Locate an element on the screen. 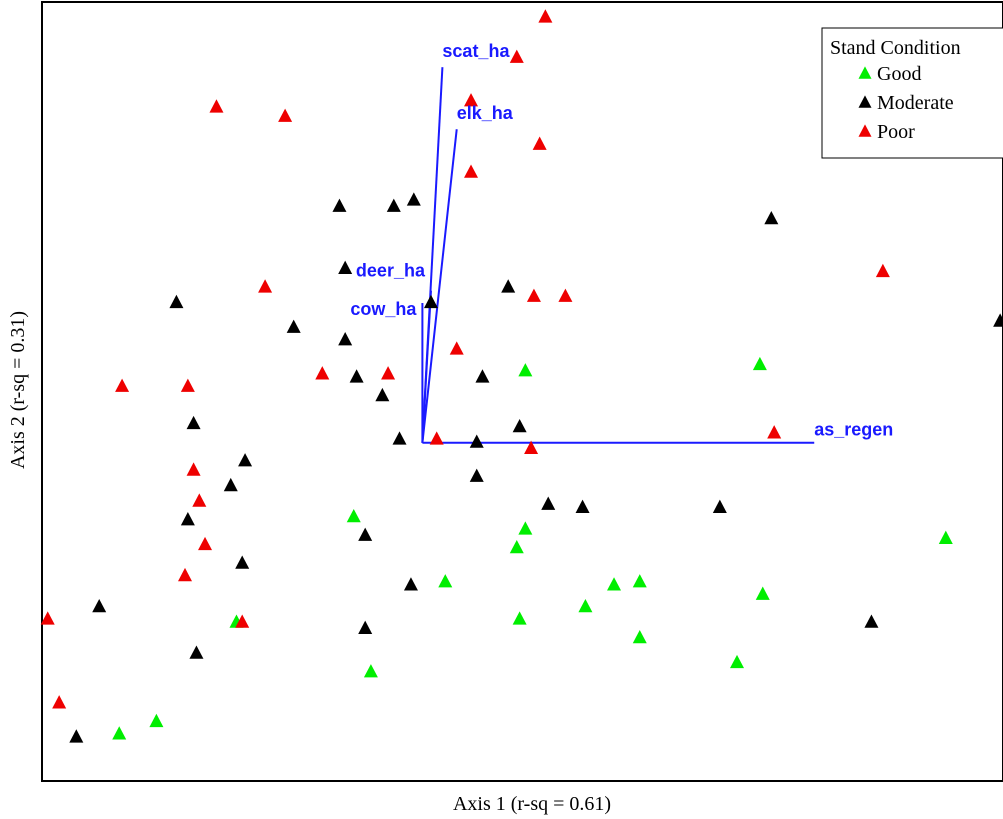 This screenshot has height=819, width=1003. legend-items: Good Moderate Poor is located at coordinates (906, 103).